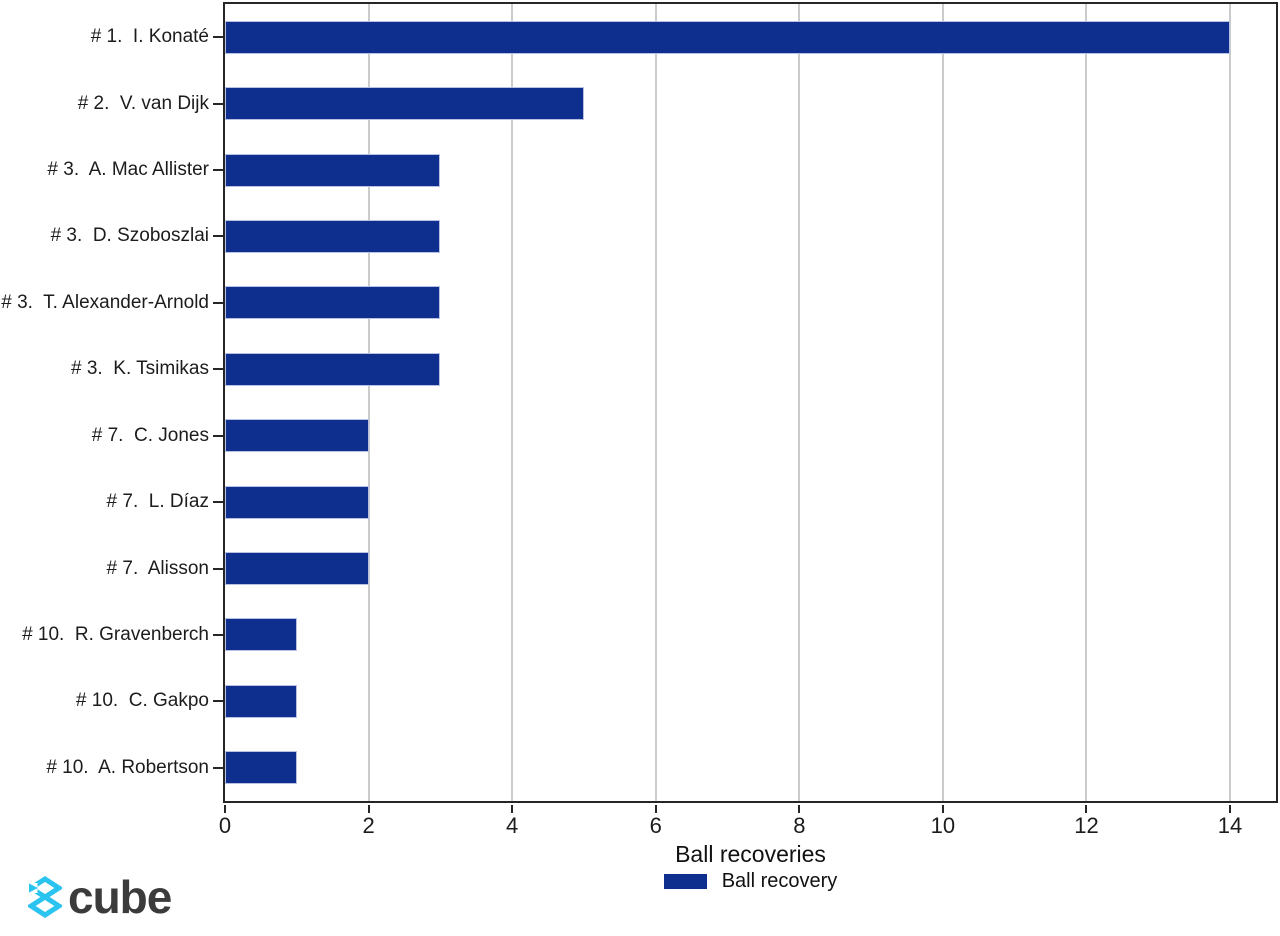 The width and height of the screenshot is (1280, 936). What do you see at coordinates (655, 825) in the screenshot?
I see `x-tick-label: 6` at bounding box center [655, 825].